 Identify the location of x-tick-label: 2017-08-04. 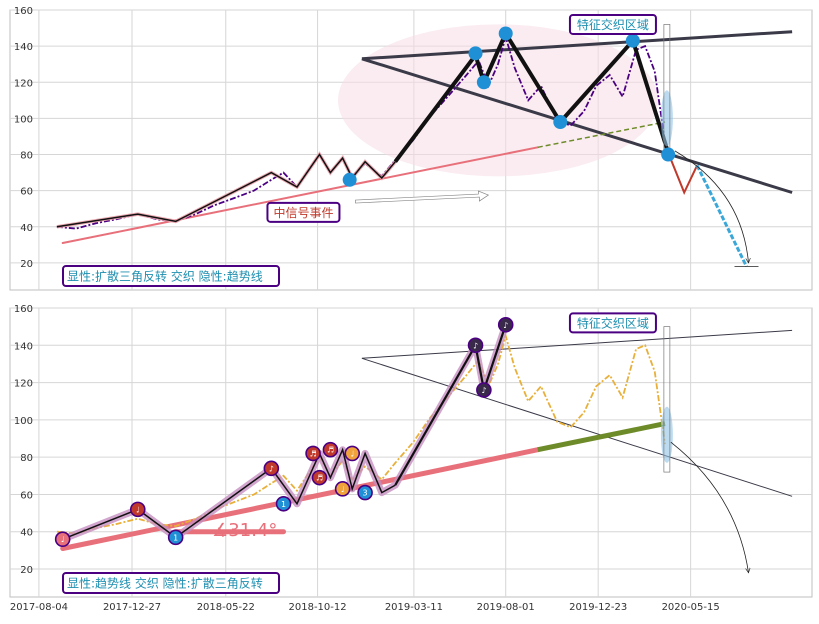
(39, 607).